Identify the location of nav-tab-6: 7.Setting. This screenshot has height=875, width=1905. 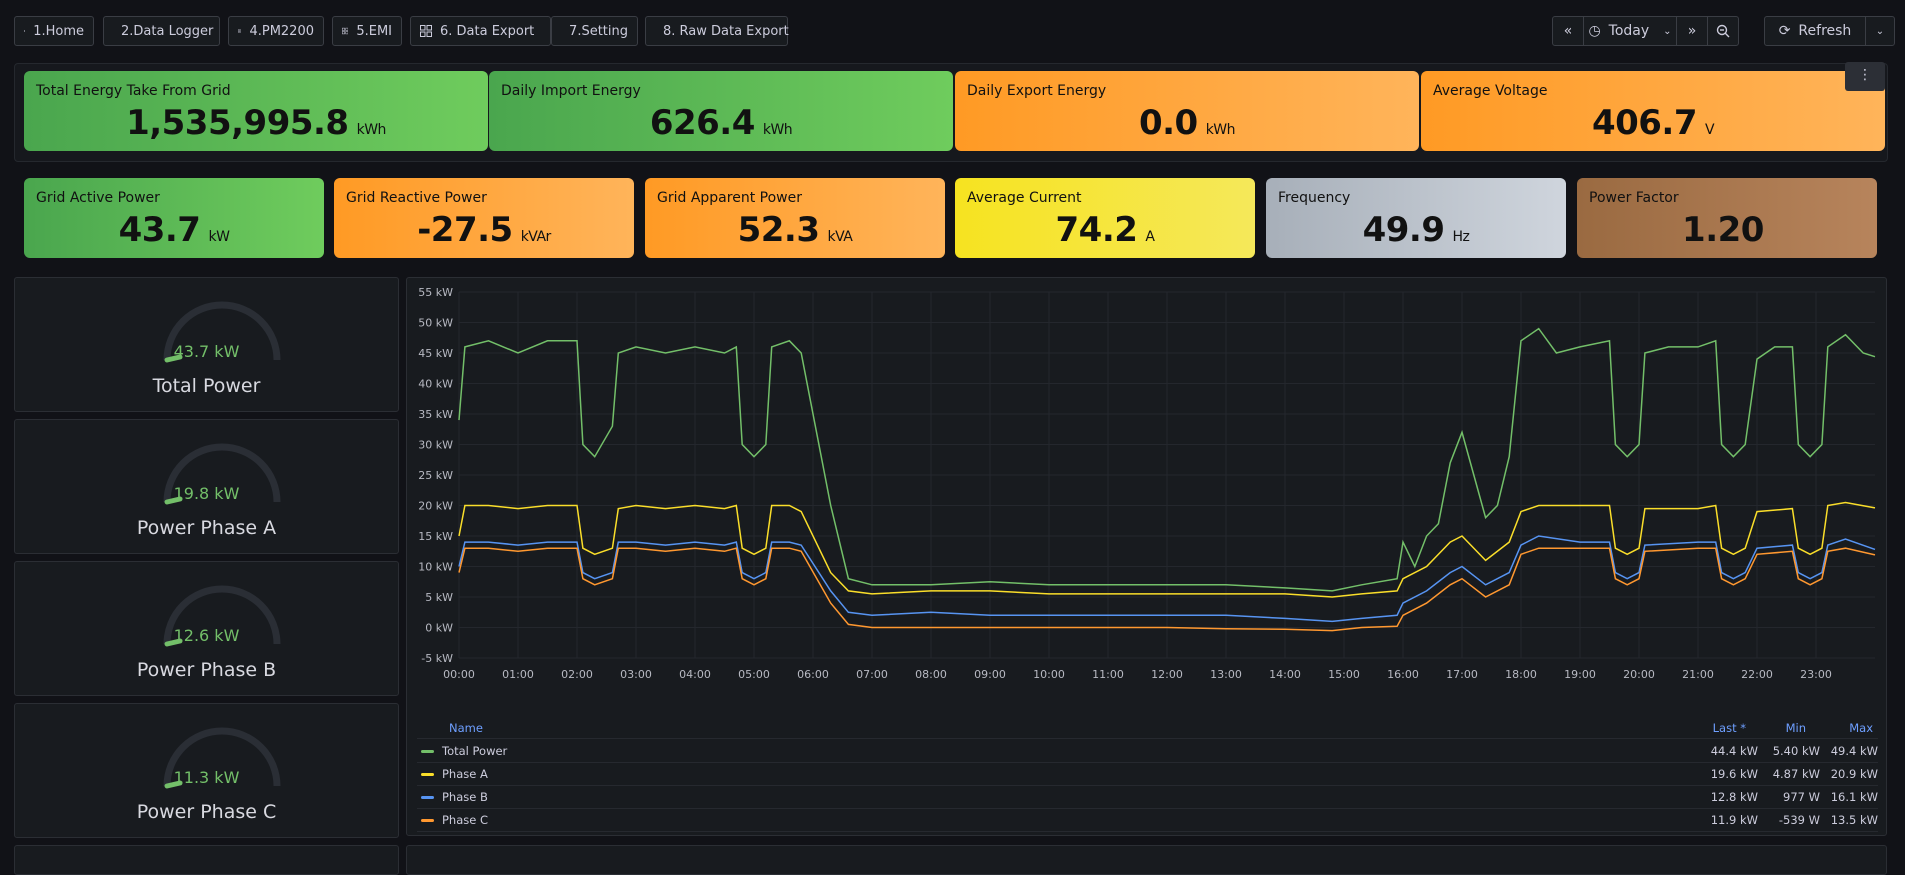
(594, 31).